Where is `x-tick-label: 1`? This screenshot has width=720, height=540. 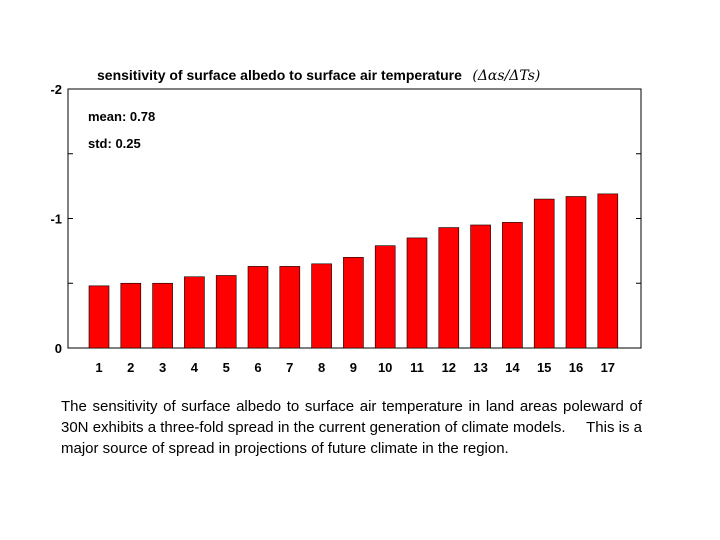 x-tick-label: 1 is located at coordinates (98, 367).